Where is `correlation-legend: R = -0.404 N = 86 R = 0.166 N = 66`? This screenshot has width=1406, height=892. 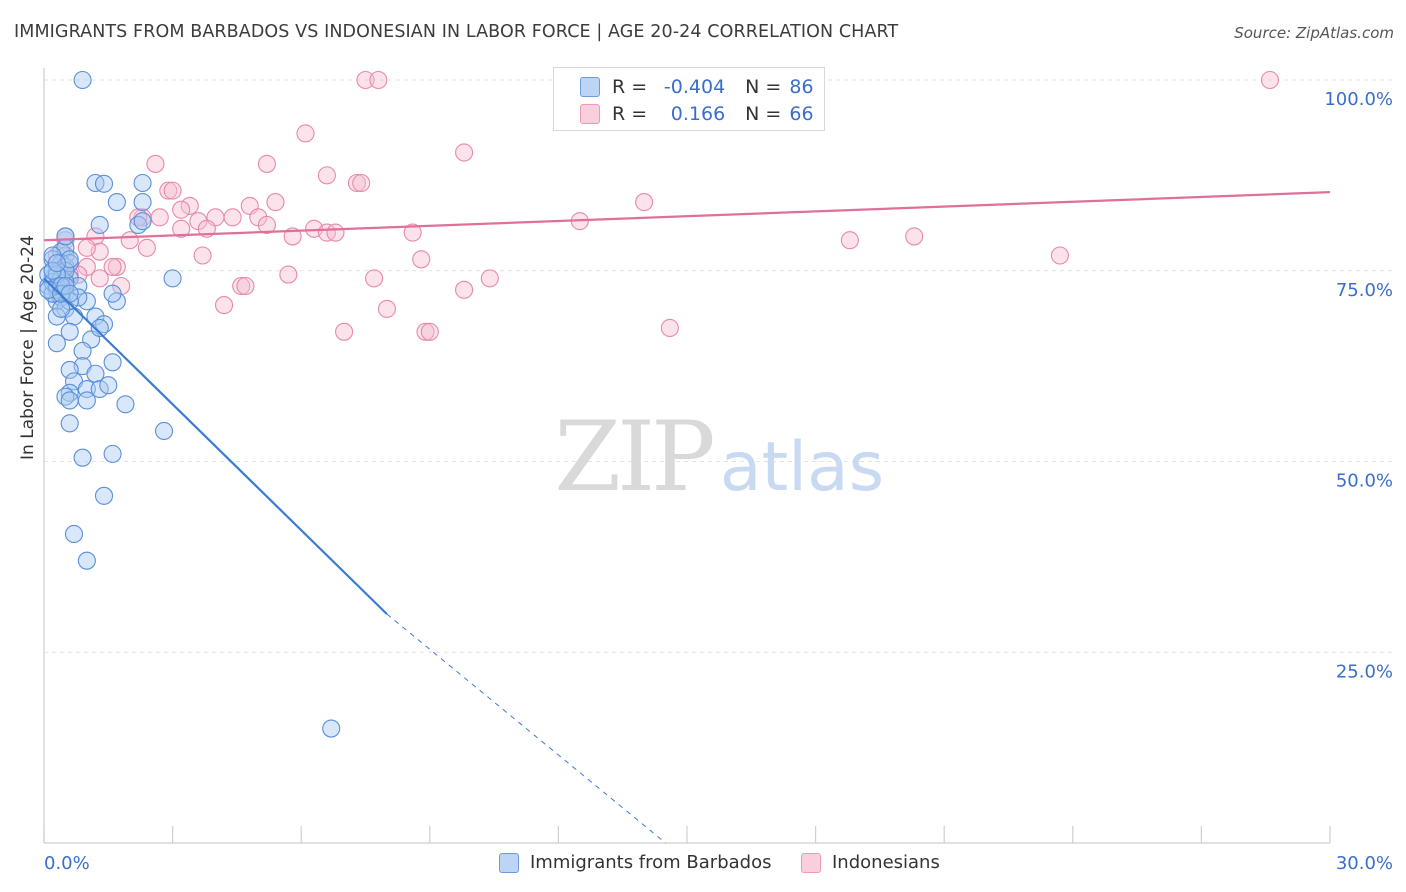 correlation-legend: R = -0.404 N = 86 R = 0.166 N = 66 is located at coordinates (689, 99).